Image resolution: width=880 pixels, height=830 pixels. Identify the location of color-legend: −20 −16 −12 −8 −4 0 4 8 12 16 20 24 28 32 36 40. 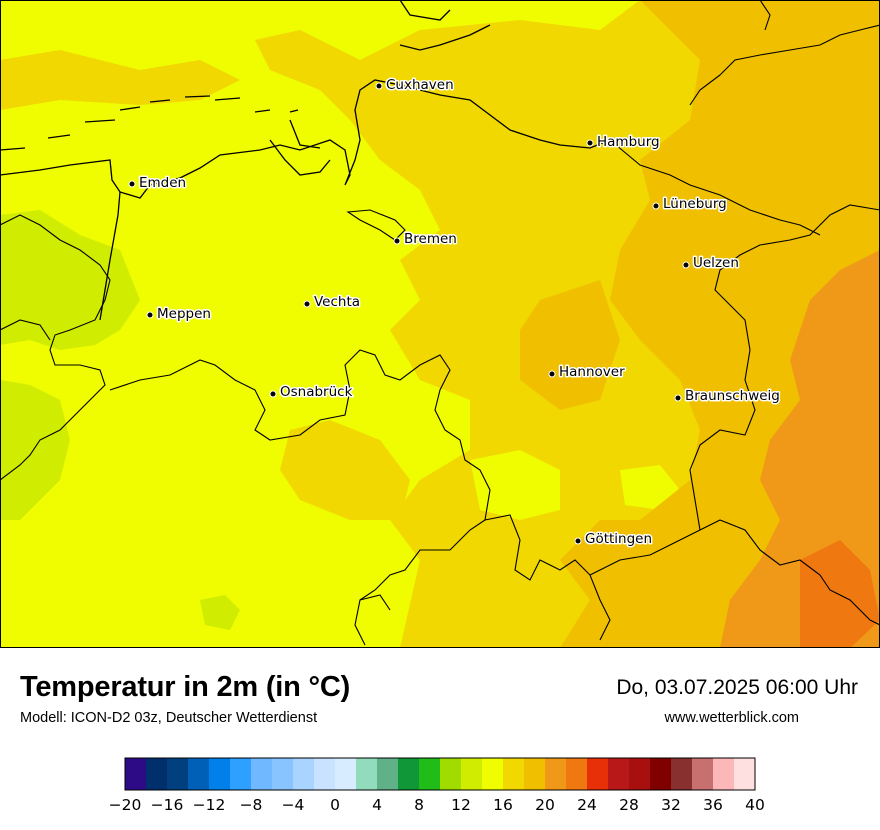
(440, 787).